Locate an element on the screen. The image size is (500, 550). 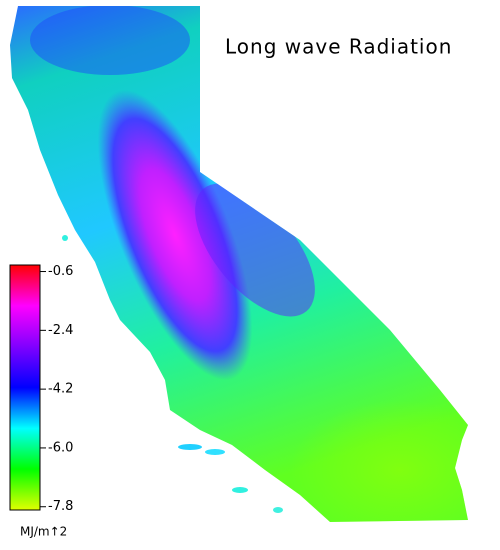
colorbar-tick-label: -7.8 is located at coordinates (60, 506).